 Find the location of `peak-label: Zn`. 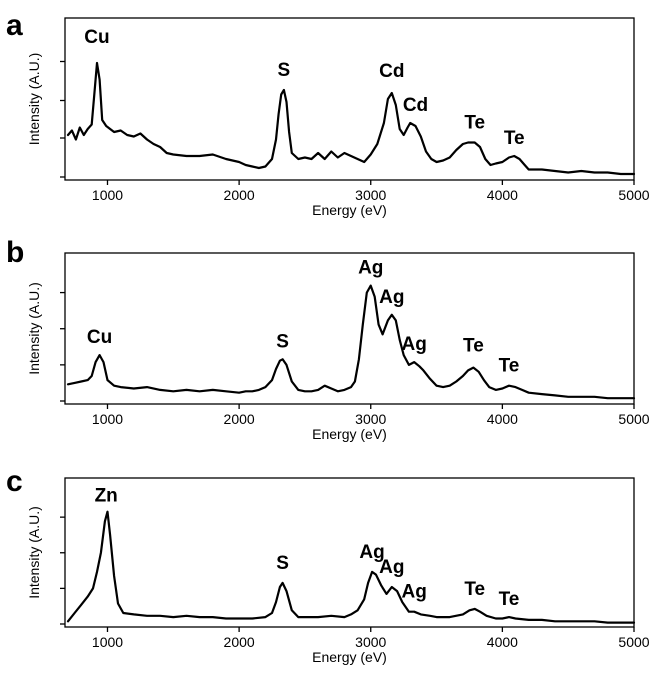

peak-label: Zn is located at coordinates (106, 496).